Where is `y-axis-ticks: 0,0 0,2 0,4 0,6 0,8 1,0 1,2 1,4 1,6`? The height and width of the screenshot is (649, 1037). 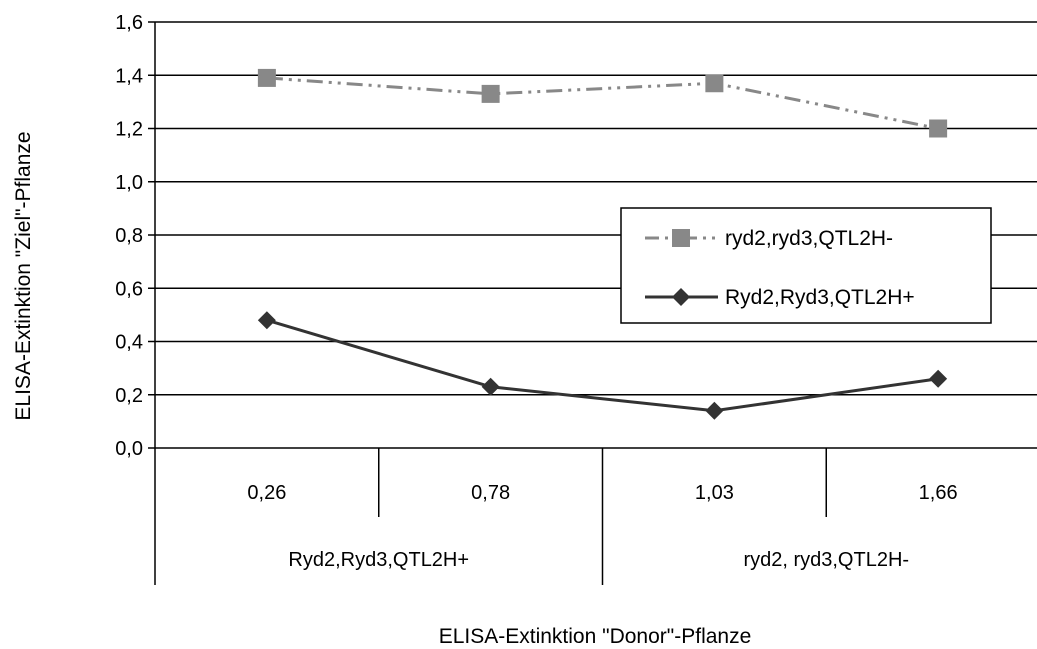
y-axis-ticks: 0,0 0,2 0,4 0,6 0,8 1,0 1,2 1,4 1,6 is located at coordinates (135, 236).